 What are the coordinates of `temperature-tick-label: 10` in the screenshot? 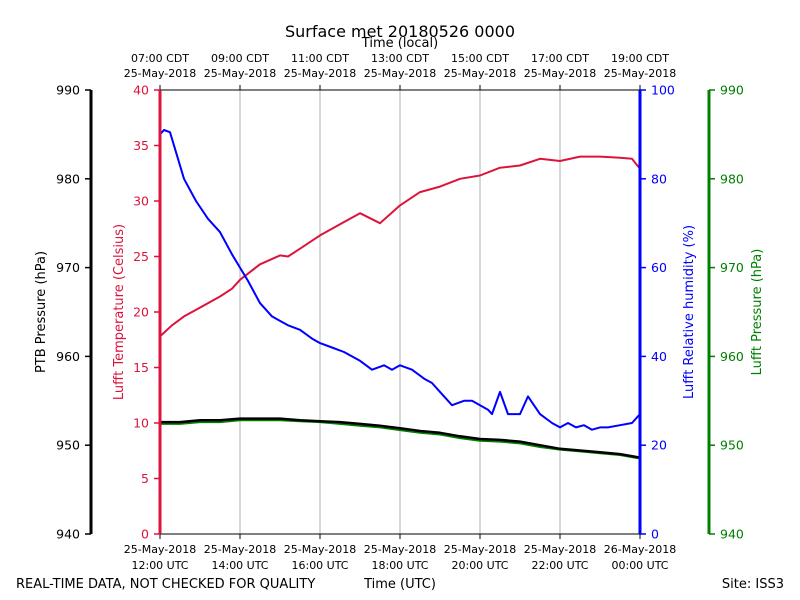 It's located at (141, 423).